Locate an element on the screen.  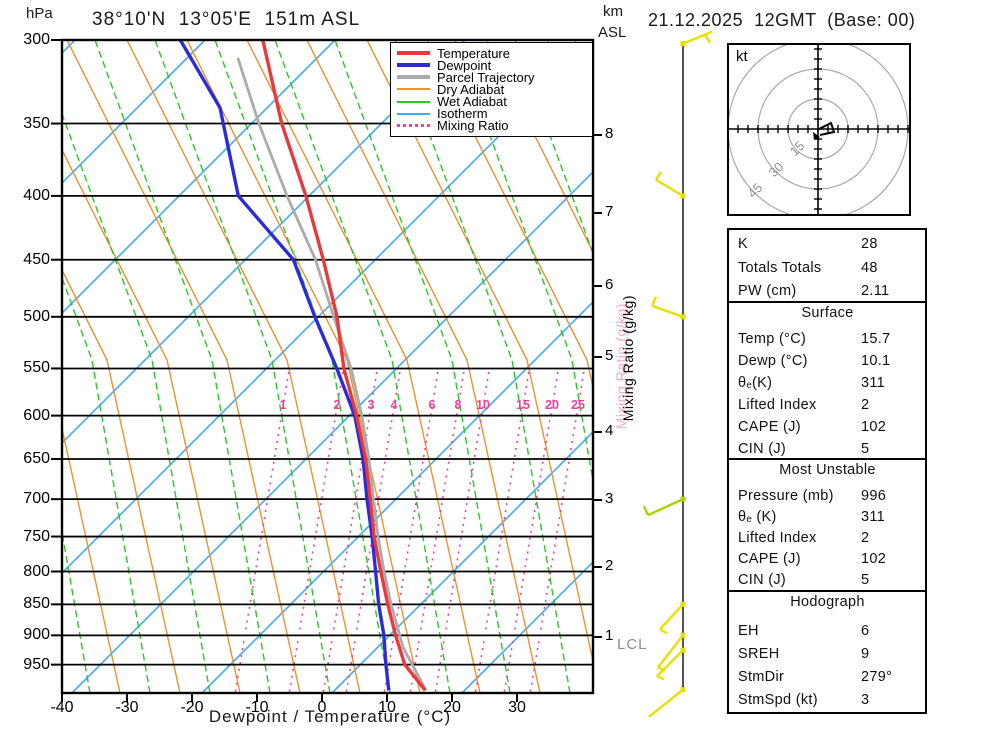
mixing-ratio-value-label: 20 is located at coordinates (552, 405).